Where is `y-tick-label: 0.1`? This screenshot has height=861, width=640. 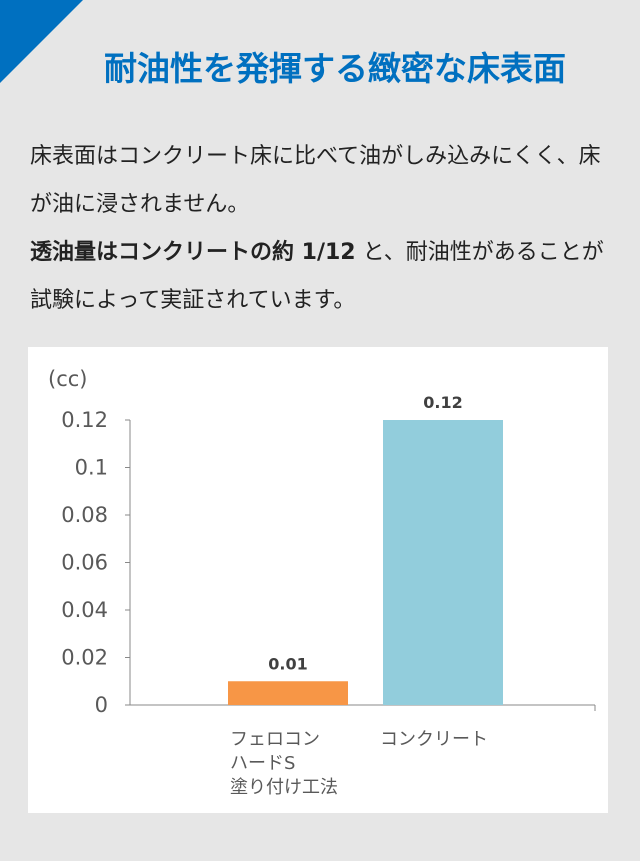
y-tick-label: 0.1 is located at coordinates (91, 468).